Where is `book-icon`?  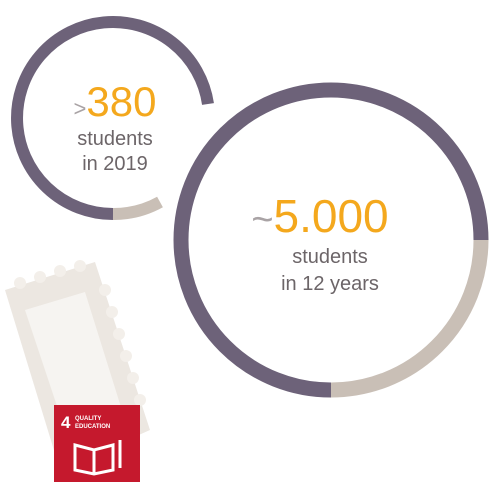
book-icon is located at coordinates (97, 458).